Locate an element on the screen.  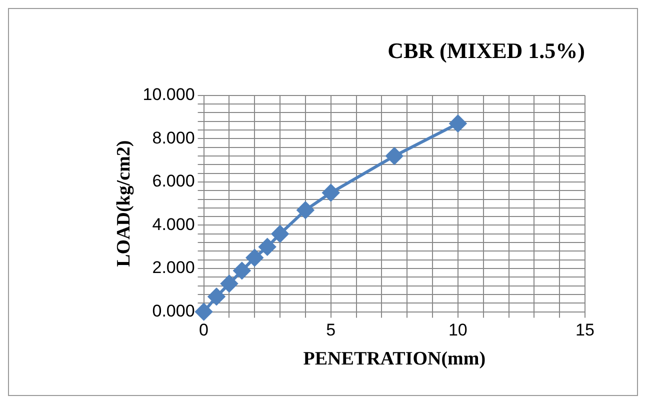
x-tick-label: 15 is located at coordinates (585, 330).